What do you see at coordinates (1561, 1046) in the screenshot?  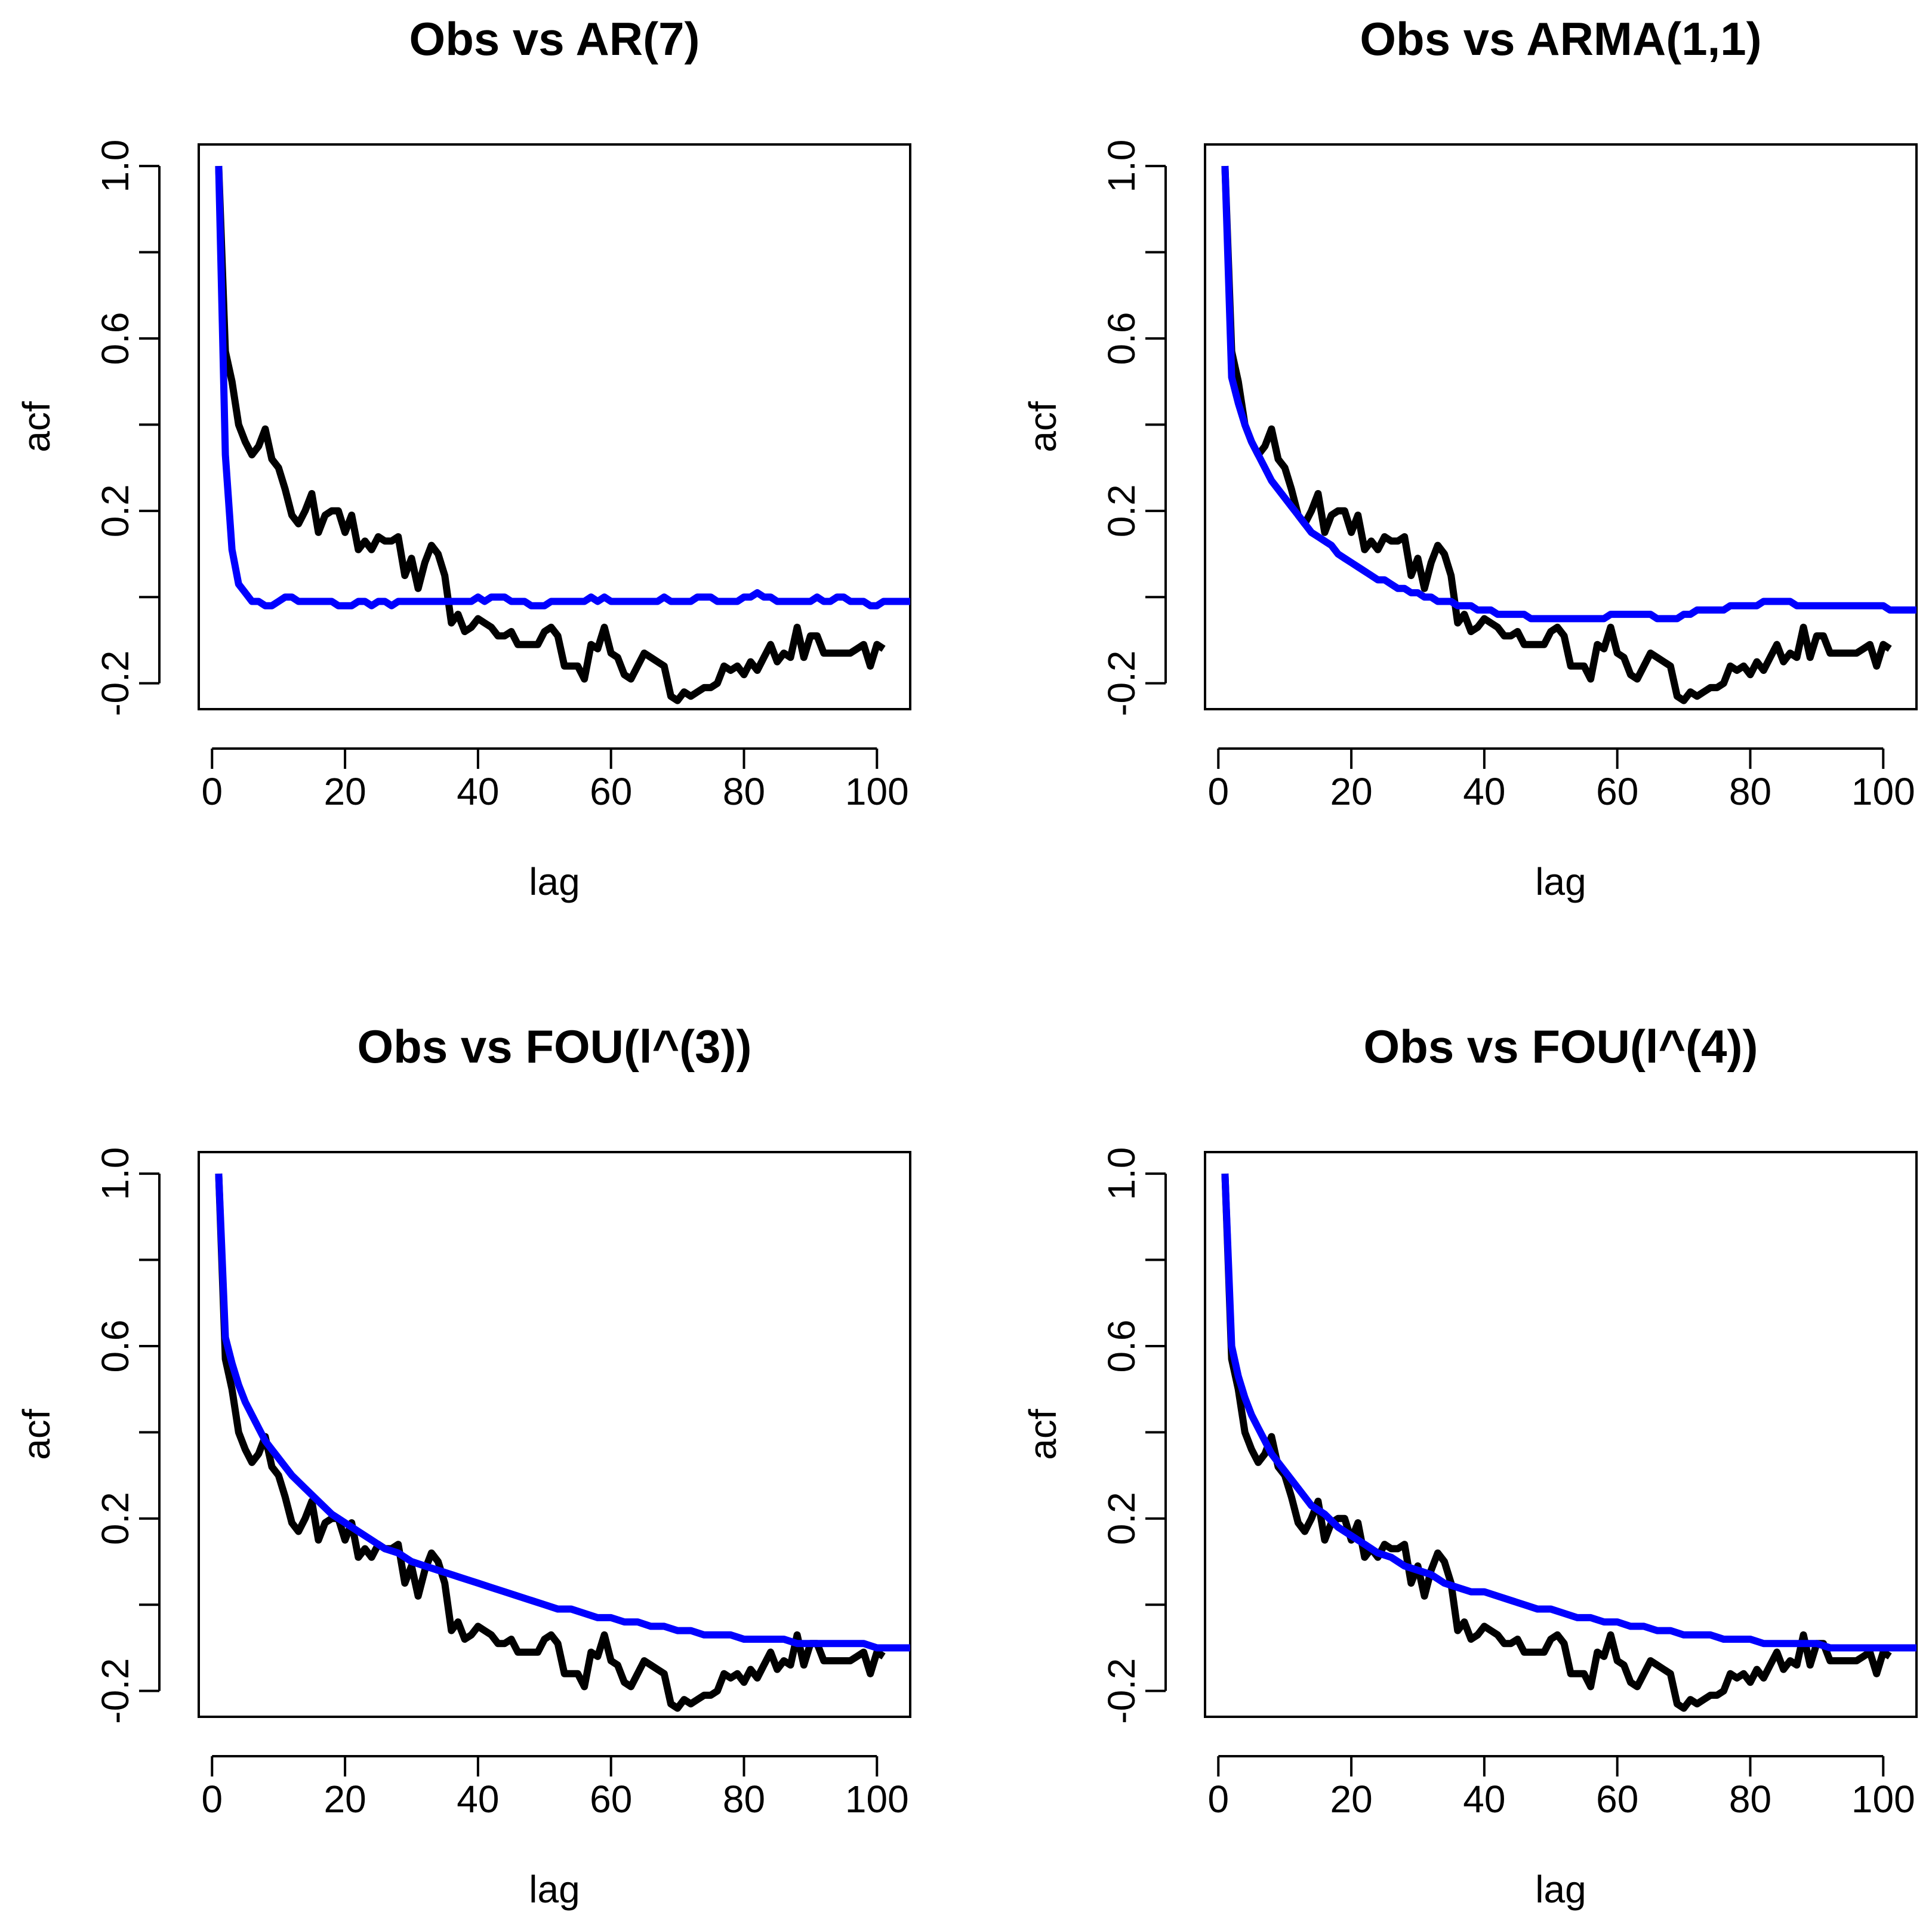 I see `chart-title: Obs vs FOU(l^(4))` at bounding box center [1561, 1046].